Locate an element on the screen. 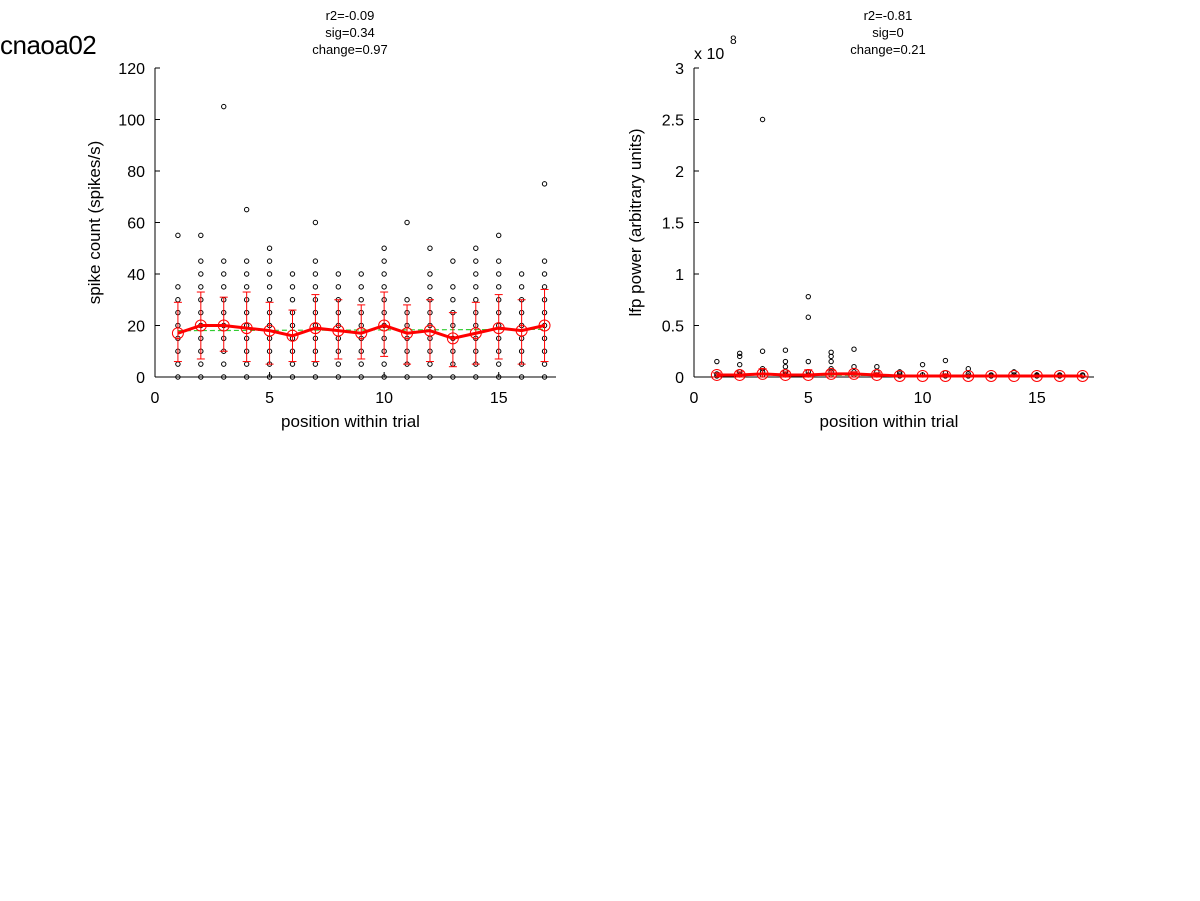  y-tick-label: 3 is located at coordinates (679, 69).